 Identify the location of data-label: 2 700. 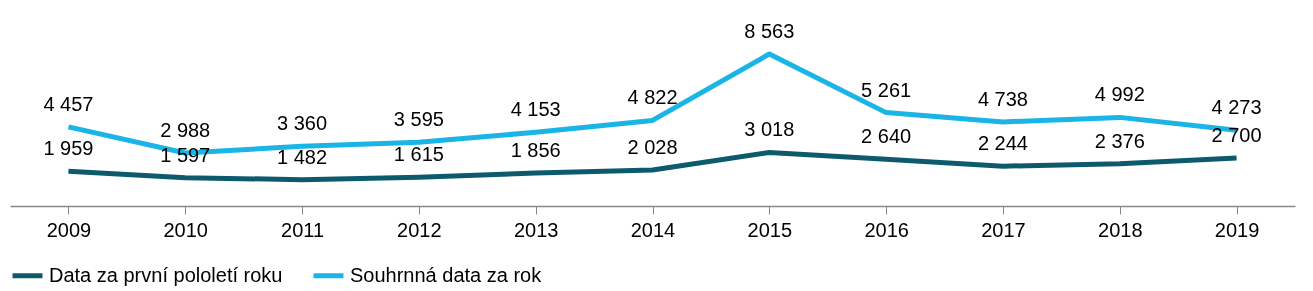
(1236, 135).